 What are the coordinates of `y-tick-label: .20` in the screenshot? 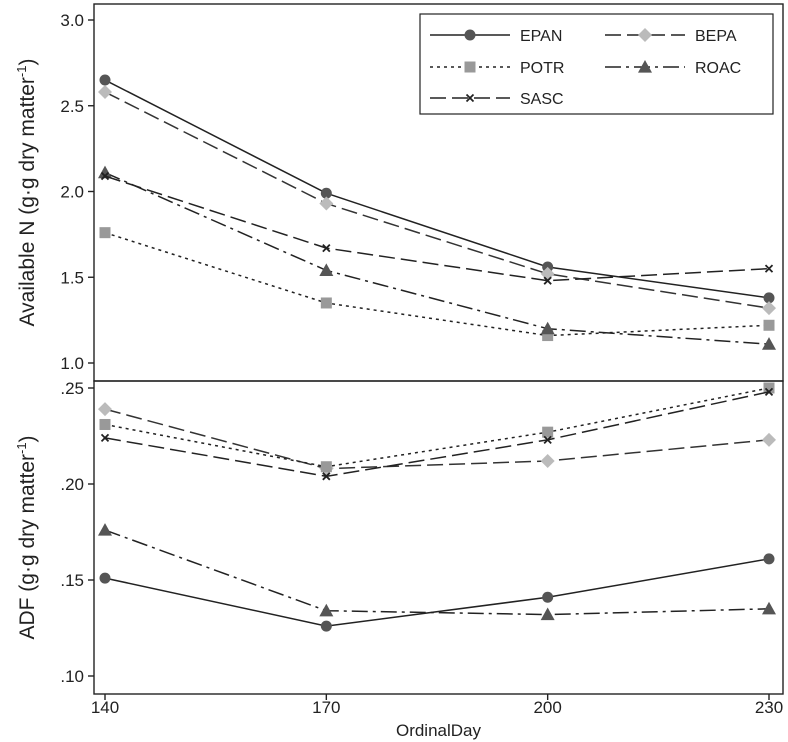 It's located at (72, 484).